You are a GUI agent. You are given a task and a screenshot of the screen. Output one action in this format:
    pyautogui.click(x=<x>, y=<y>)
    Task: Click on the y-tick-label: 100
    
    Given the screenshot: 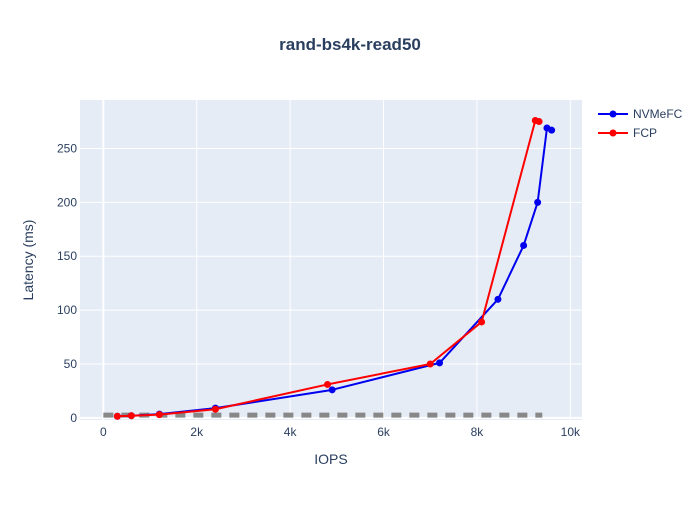 What is the action you would take?
    pyautogui.click(x=67, y=310)
    